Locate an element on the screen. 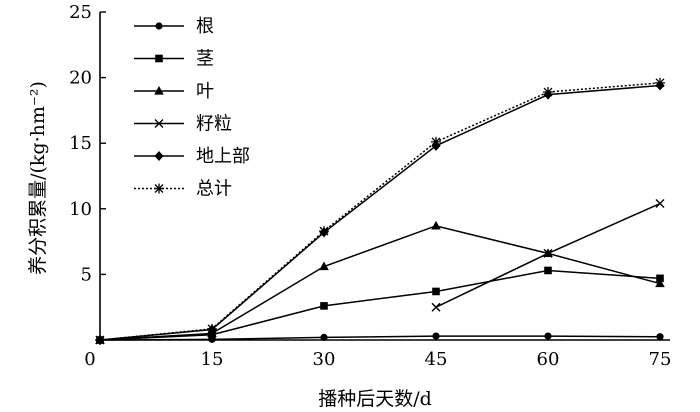 The image size is (700, 412). series-1-line is located at coordinates (380, 338).